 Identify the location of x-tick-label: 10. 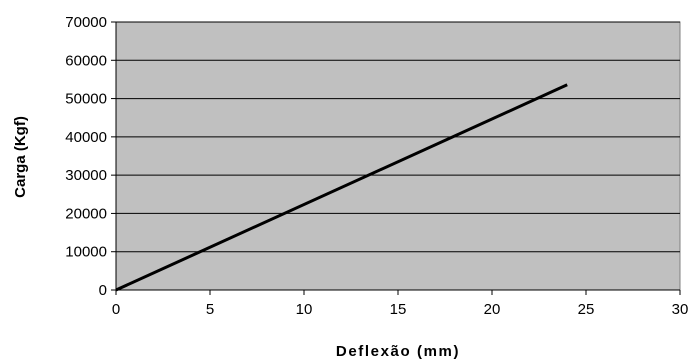
(304, 309).